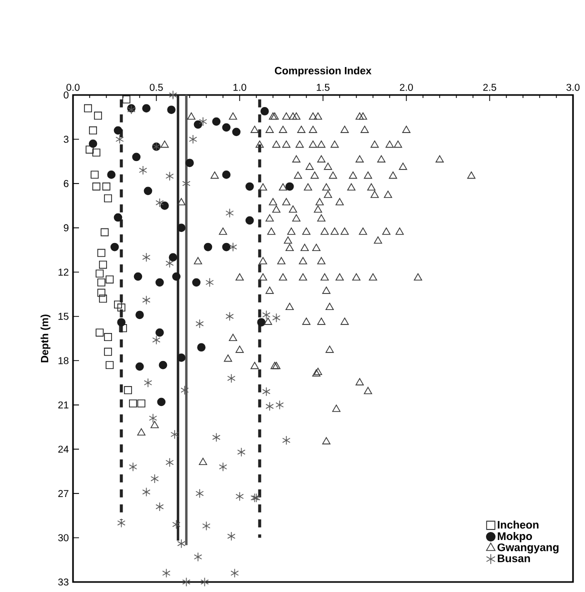  Describe the element at coordinates (66, 139) in the screenshot. I see `y-tick-label: 3` at that location.